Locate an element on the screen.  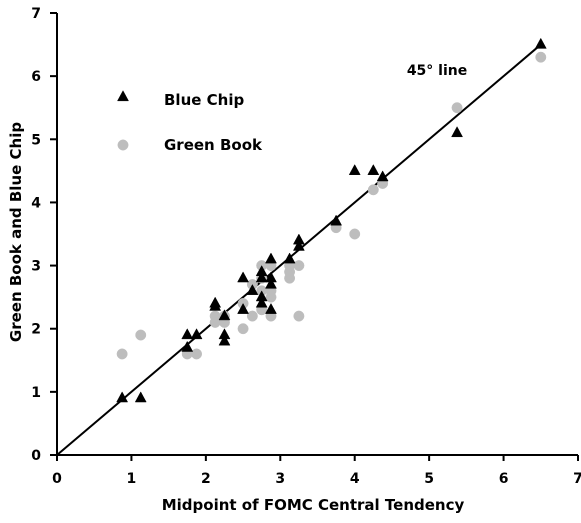
y-tick-label: 0 is located at coordinates (36, 456).